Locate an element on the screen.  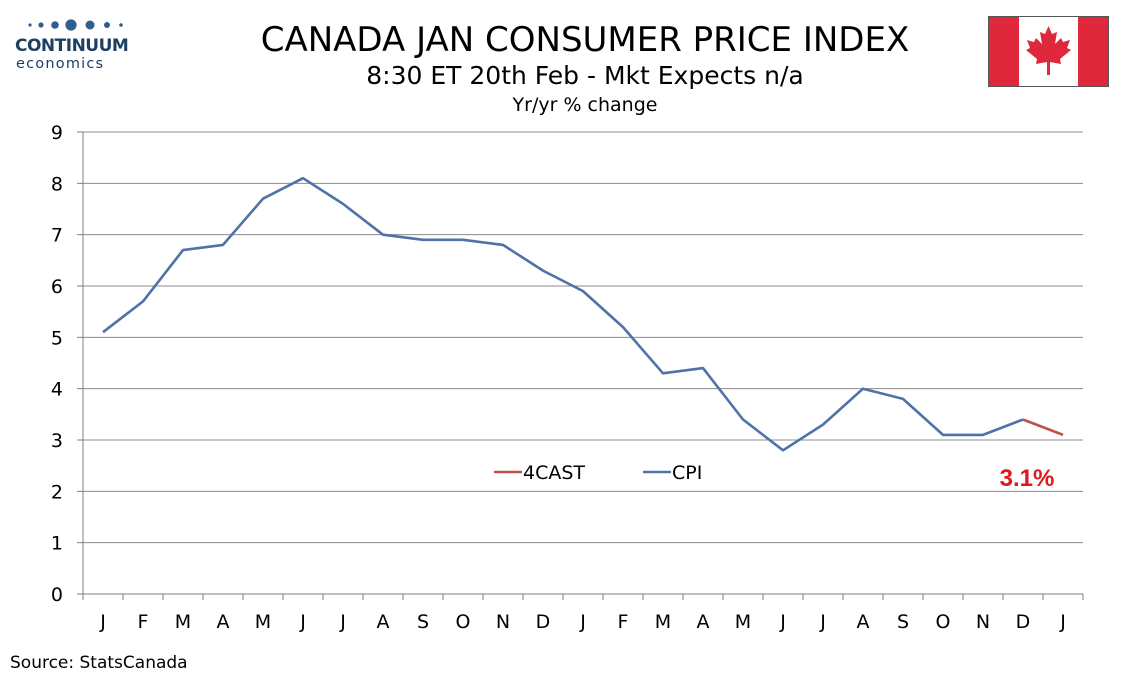
y-tick-label: 2 is located at coordinates (57, 492).